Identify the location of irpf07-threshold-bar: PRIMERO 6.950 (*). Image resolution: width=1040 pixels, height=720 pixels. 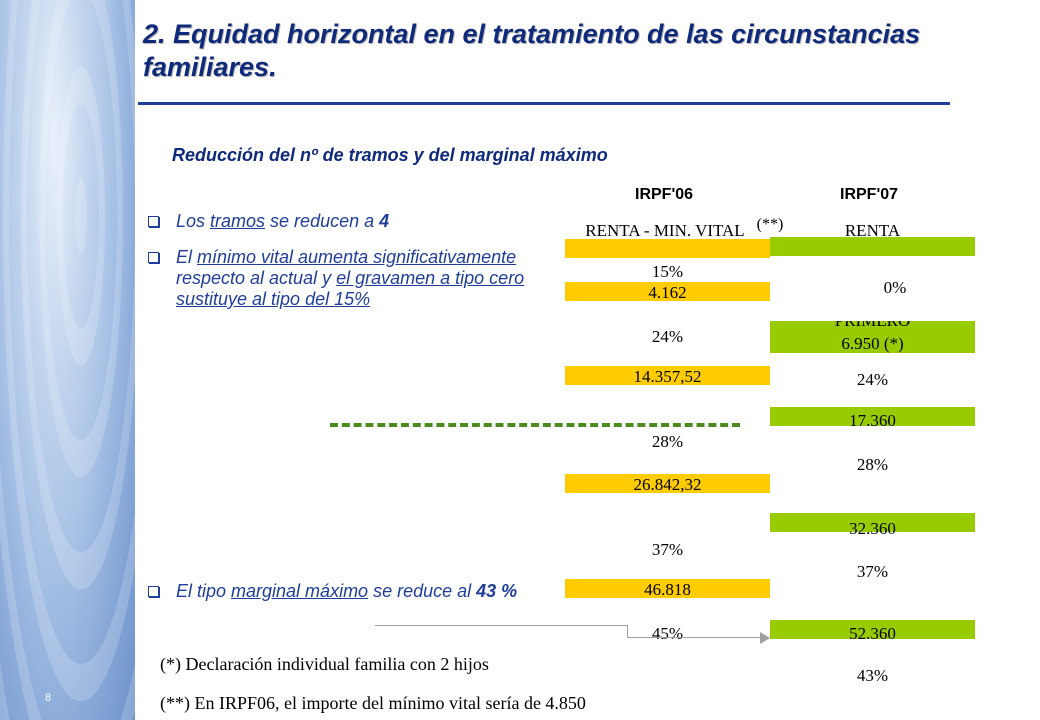
(872, 337).